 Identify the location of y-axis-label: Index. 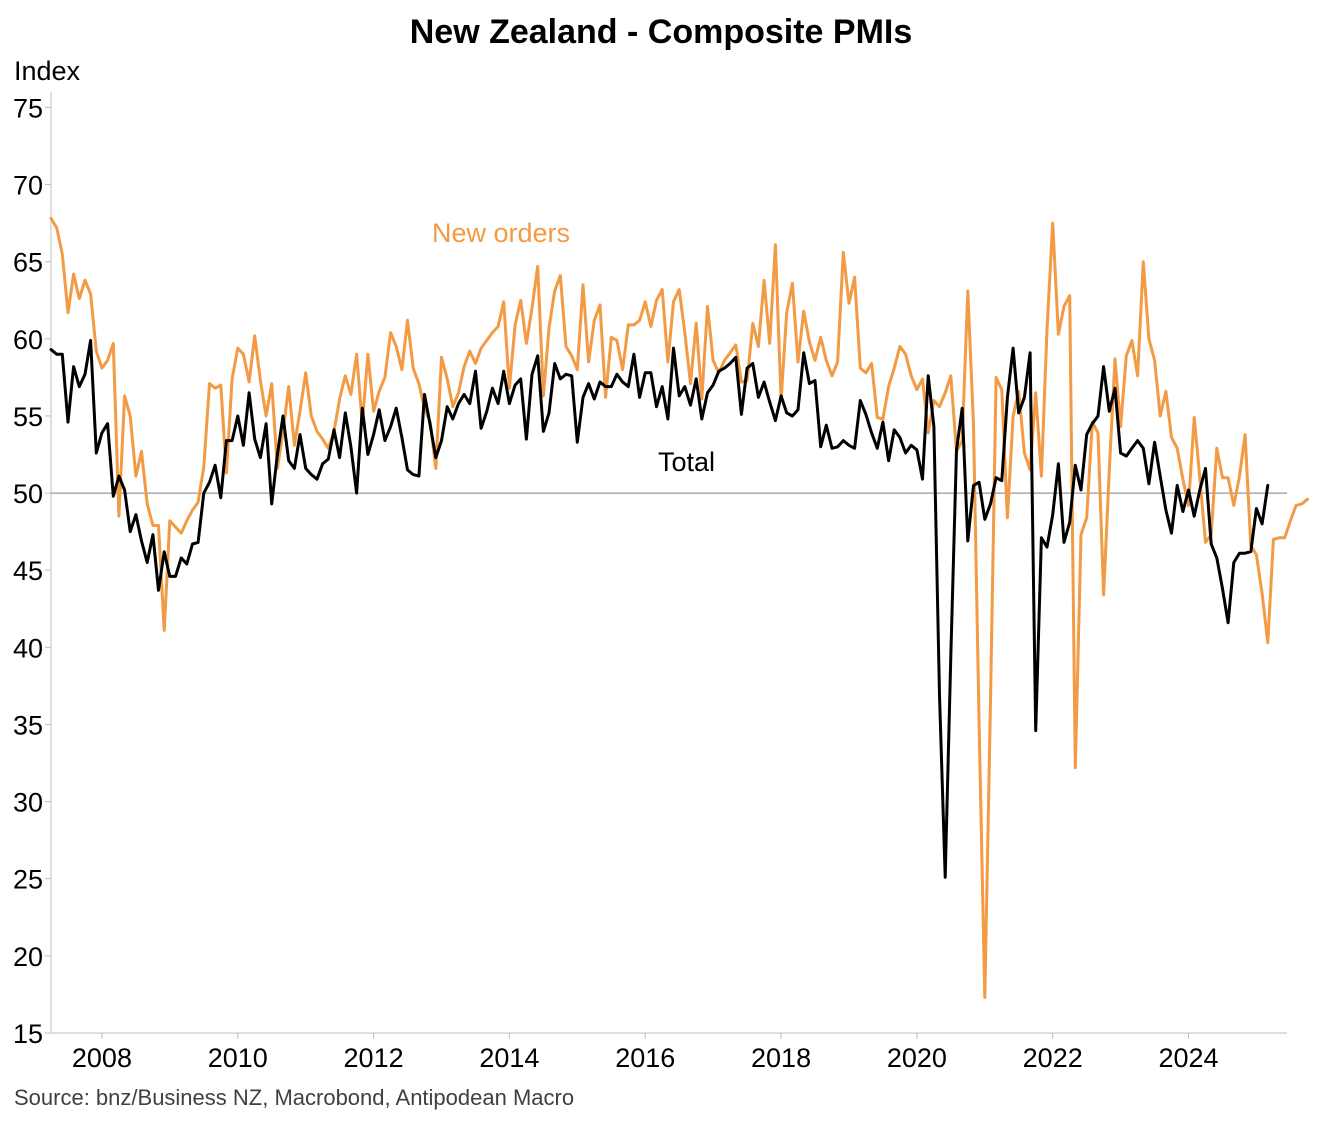
(47, 71).